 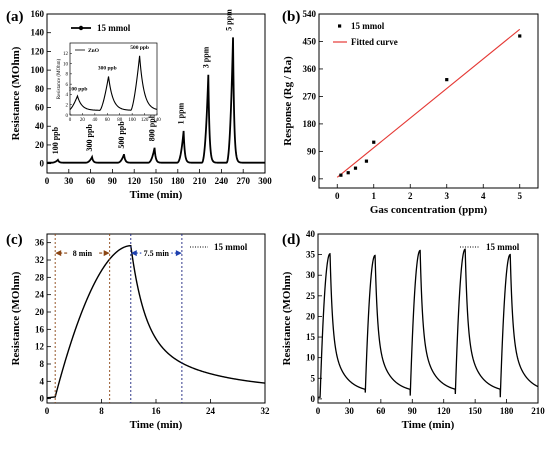 What do you see at coordinates (310, 69) in the screenshot?
I see `y-tick-label: 360` at bounding box center [310, 69].